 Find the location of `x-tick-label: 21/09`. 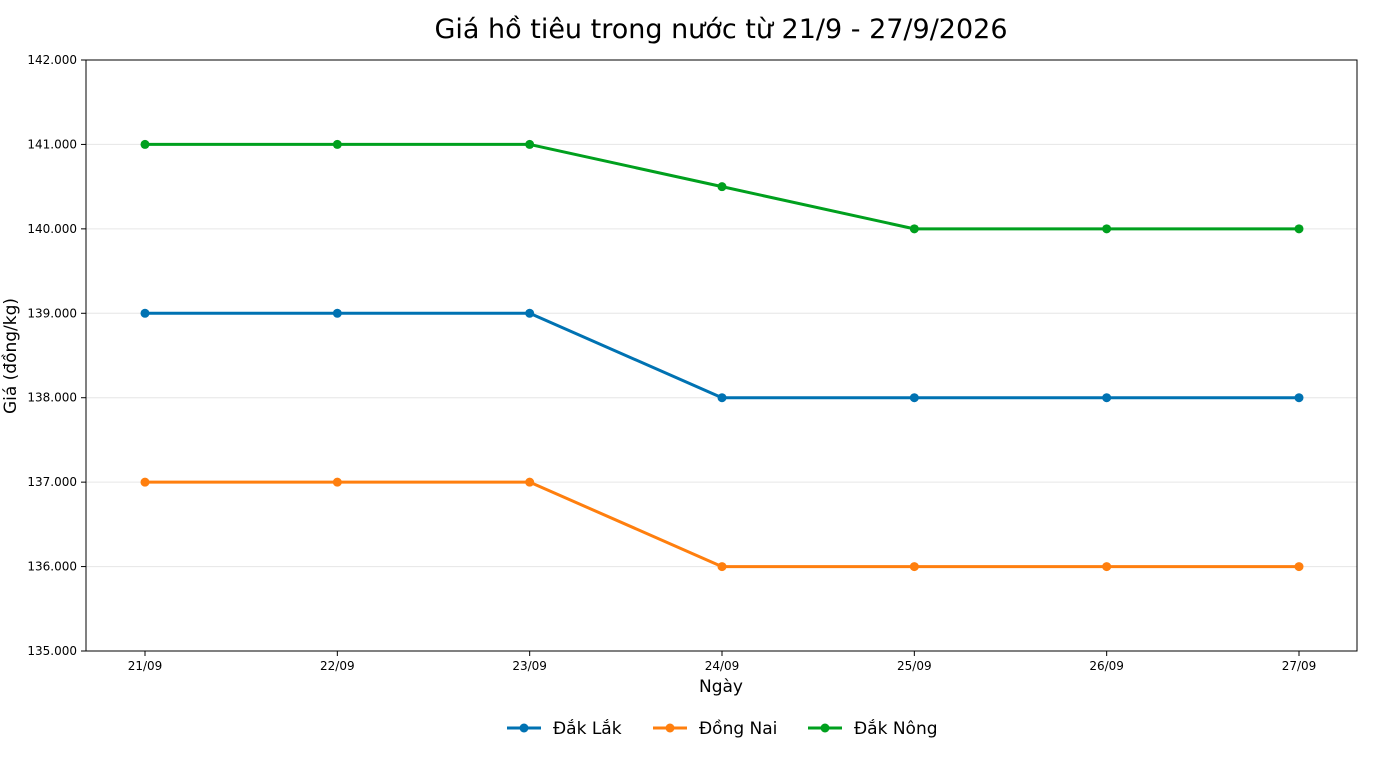

x-tick-label: 21/09 is located at coordinates (145, 666).